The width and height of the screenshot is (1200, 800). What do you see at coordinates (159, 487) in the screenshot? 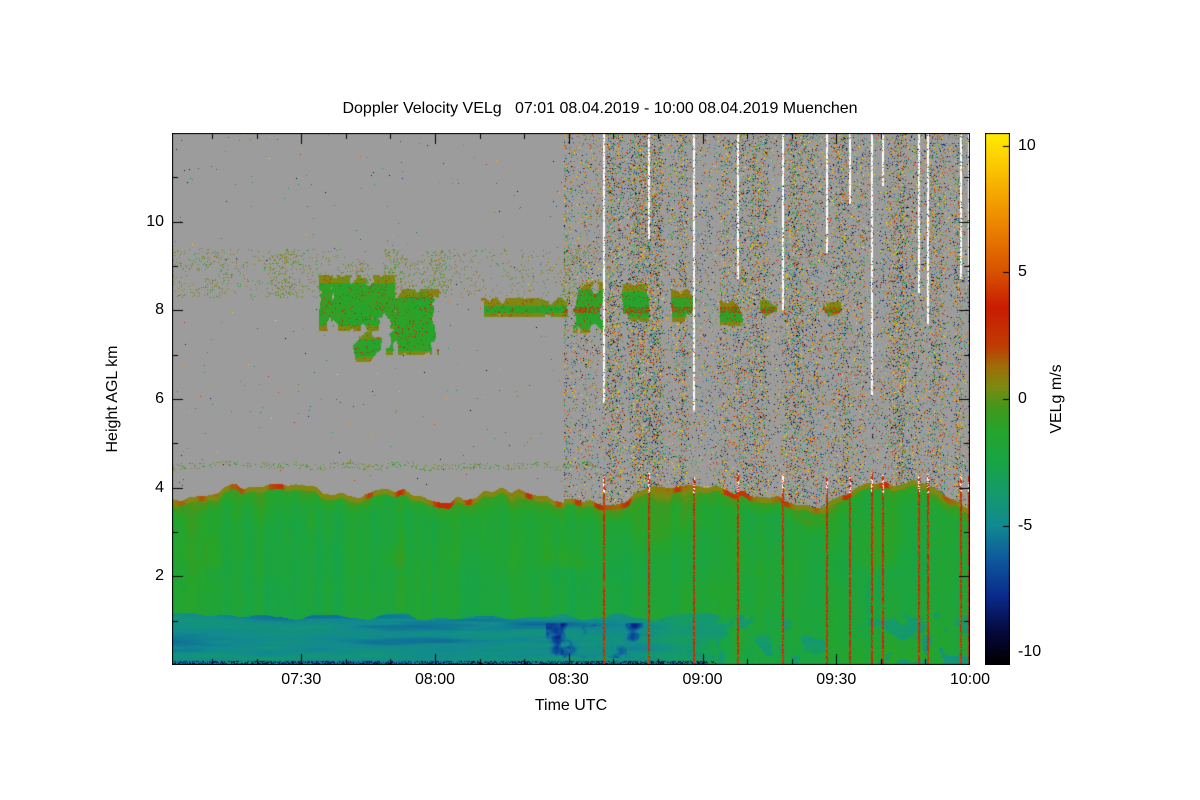
I see `y-tick-label: 4` at bounding box center [159, 487].